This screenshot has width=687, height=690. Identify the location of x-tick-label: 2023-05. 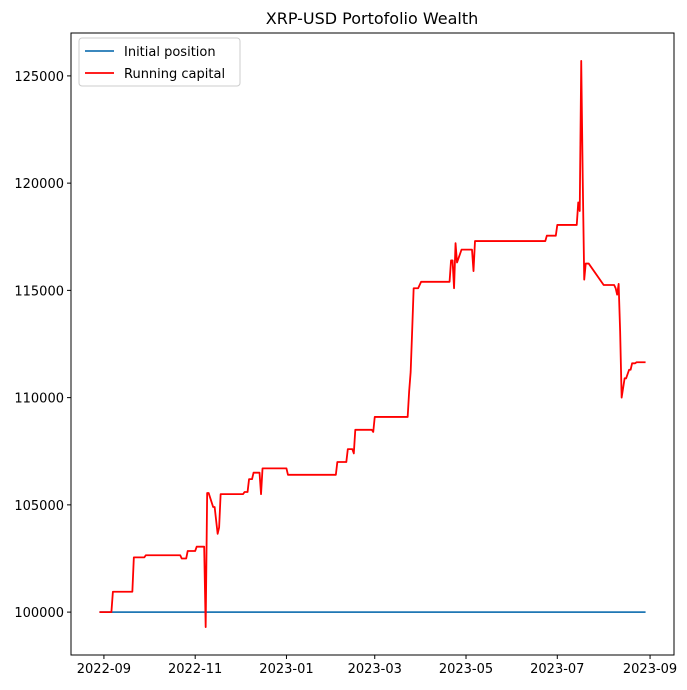
(466, 669).